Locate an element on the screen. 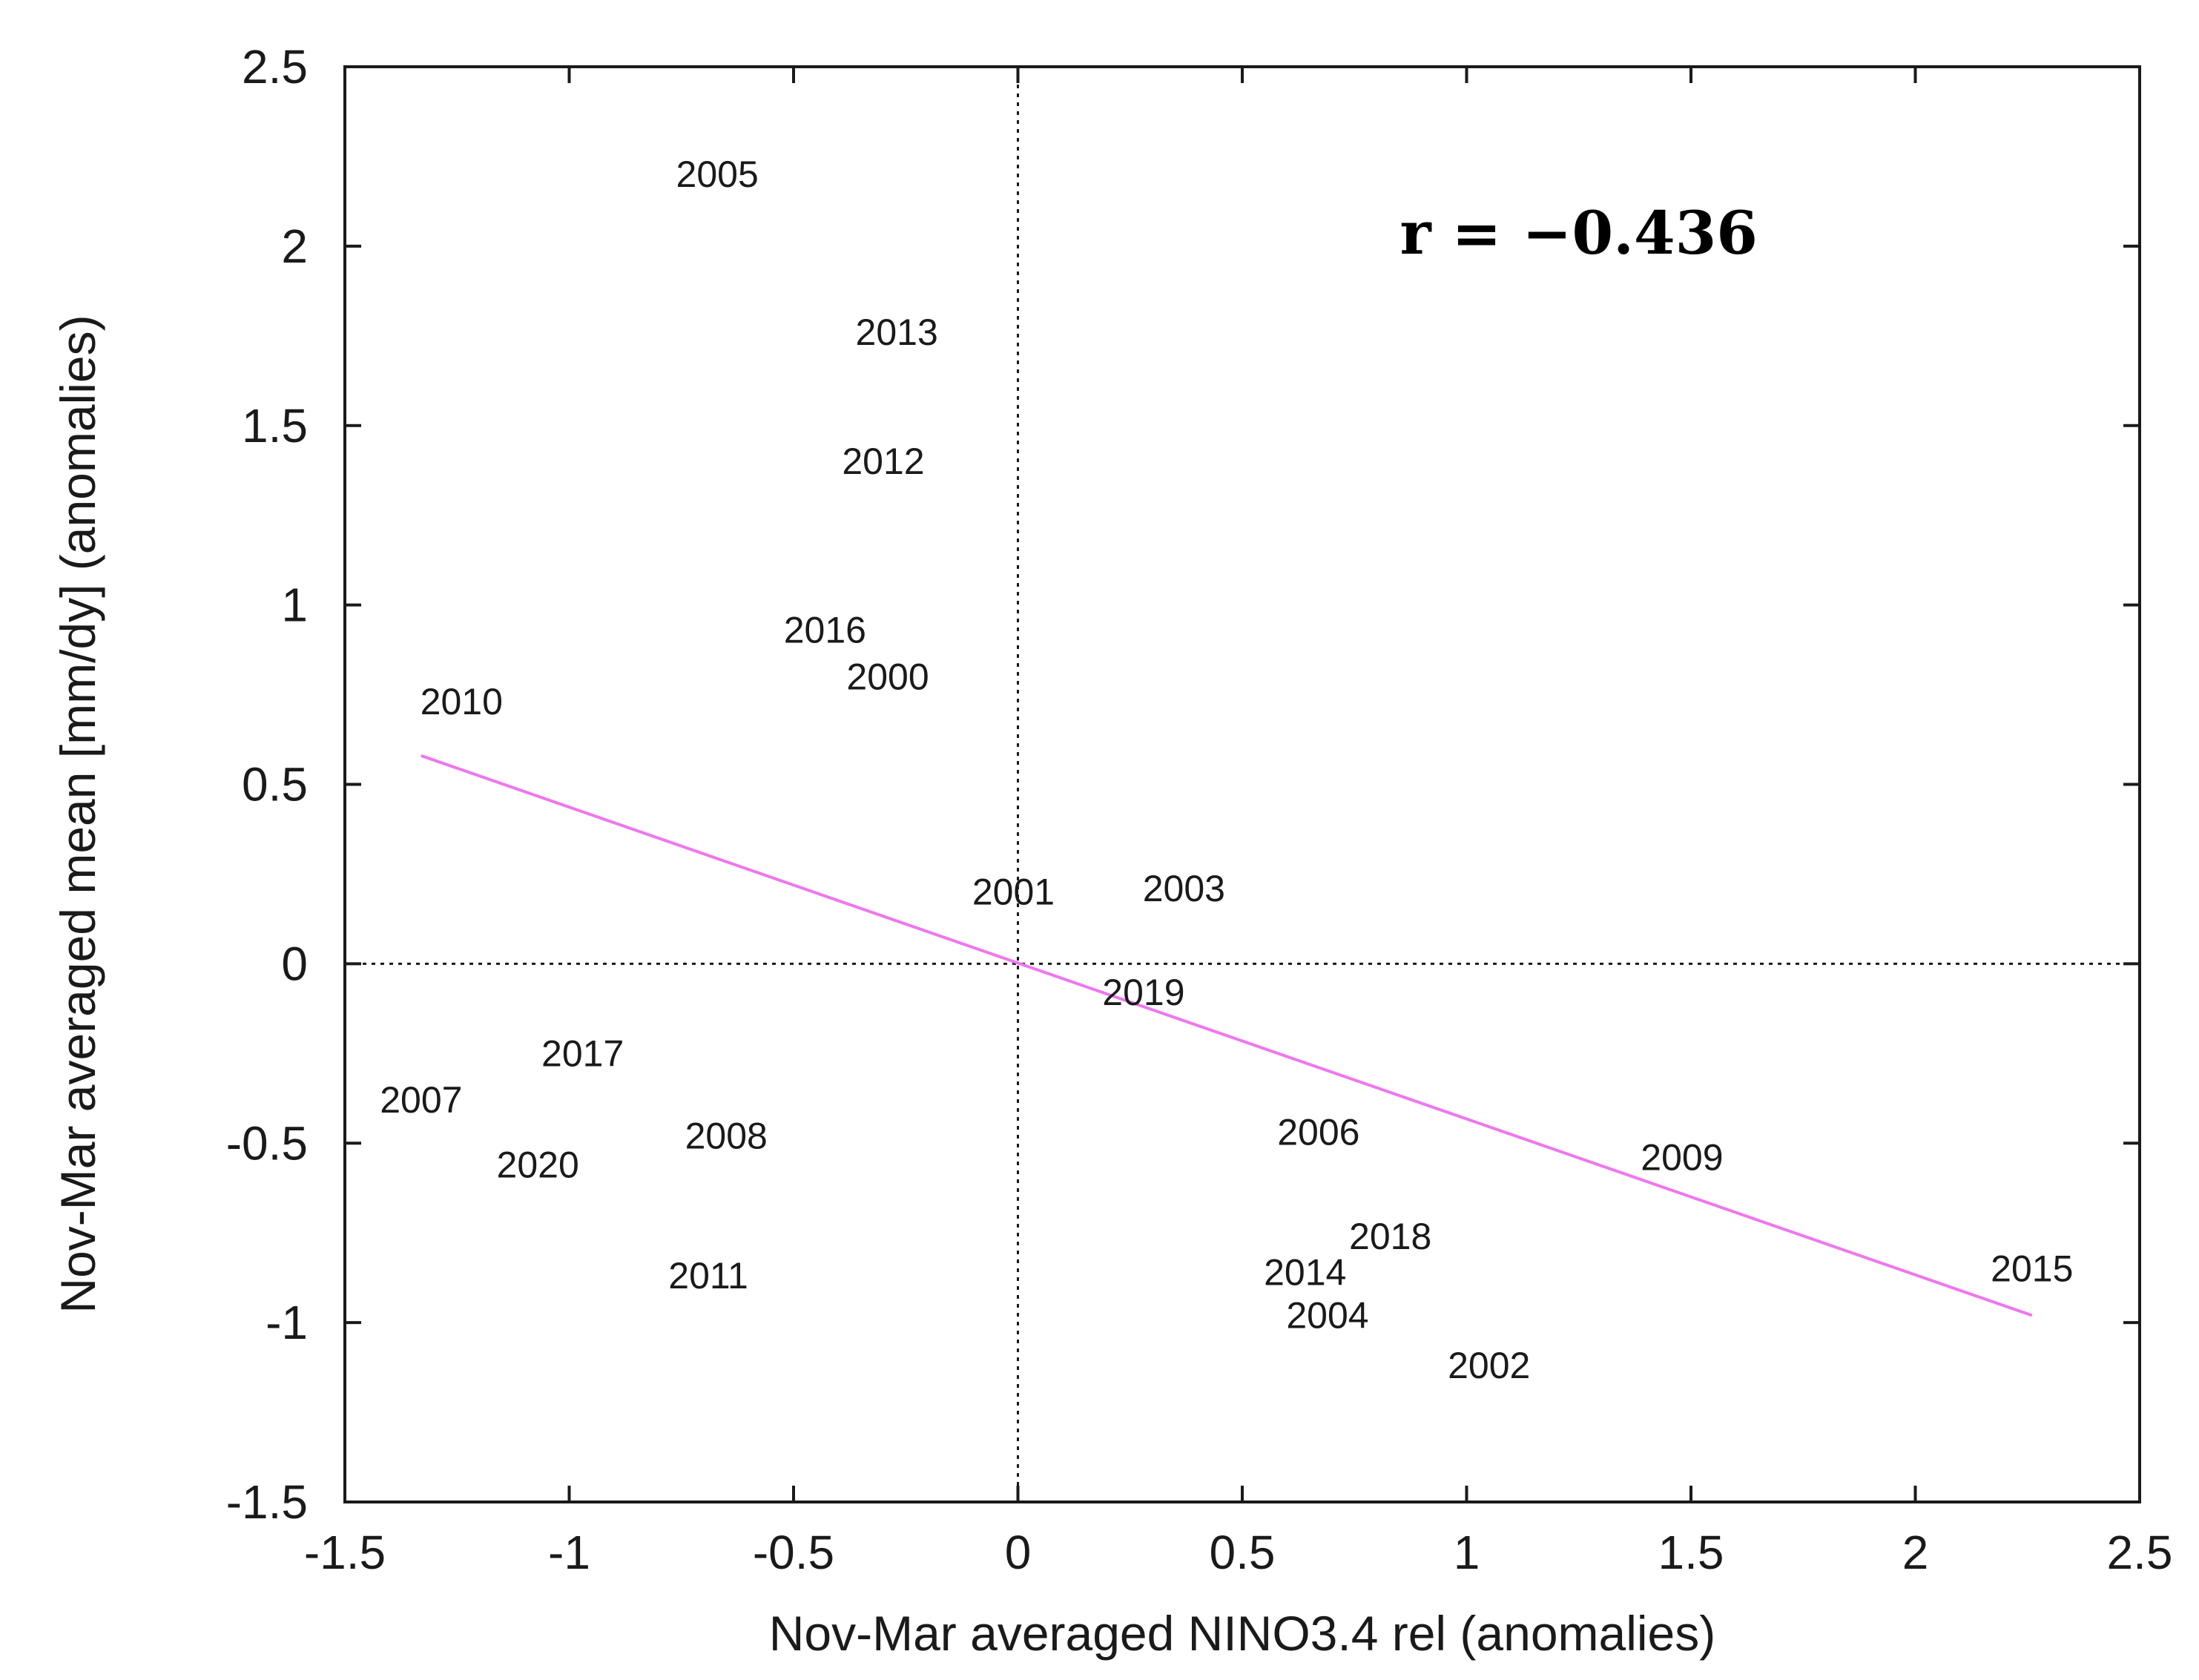 The height and width of the screenshot is (1680, 2199). point-label: 2000 is located at coordinates (888, 676).